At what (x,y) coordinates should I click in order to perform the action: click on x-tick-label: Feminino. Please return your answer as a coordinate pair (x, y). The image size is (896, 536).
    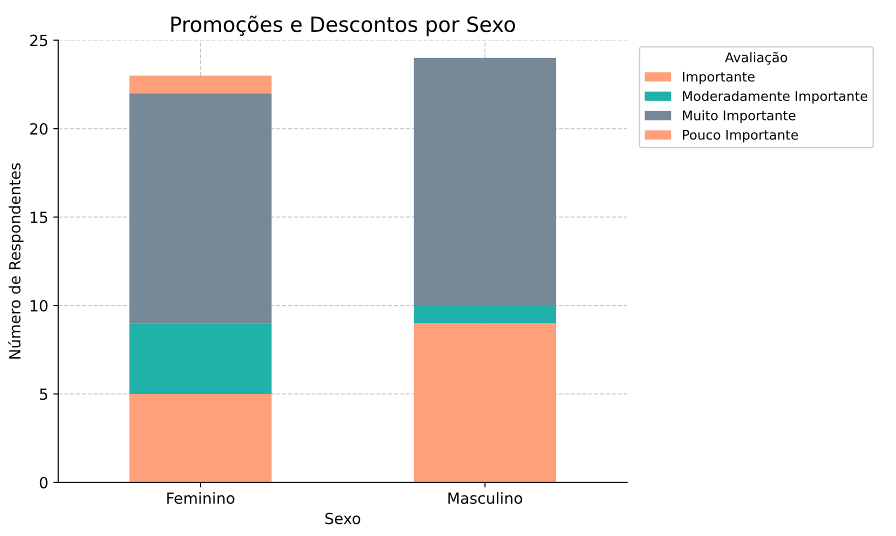
    Looking at the image, I should click on (200, 498).